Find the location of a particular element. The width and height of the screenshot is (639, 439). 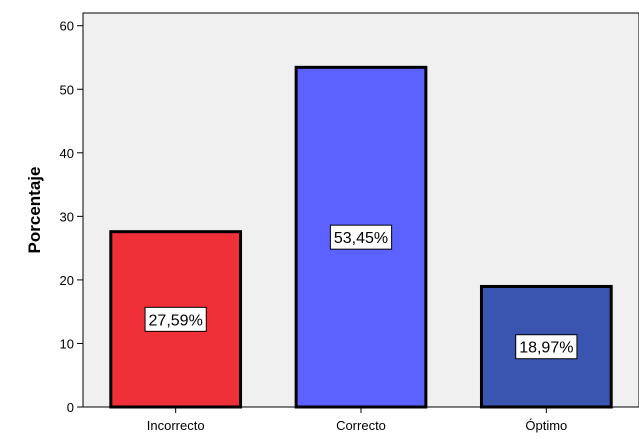

data-label: 27,59% is located at coordinates (176, 320).